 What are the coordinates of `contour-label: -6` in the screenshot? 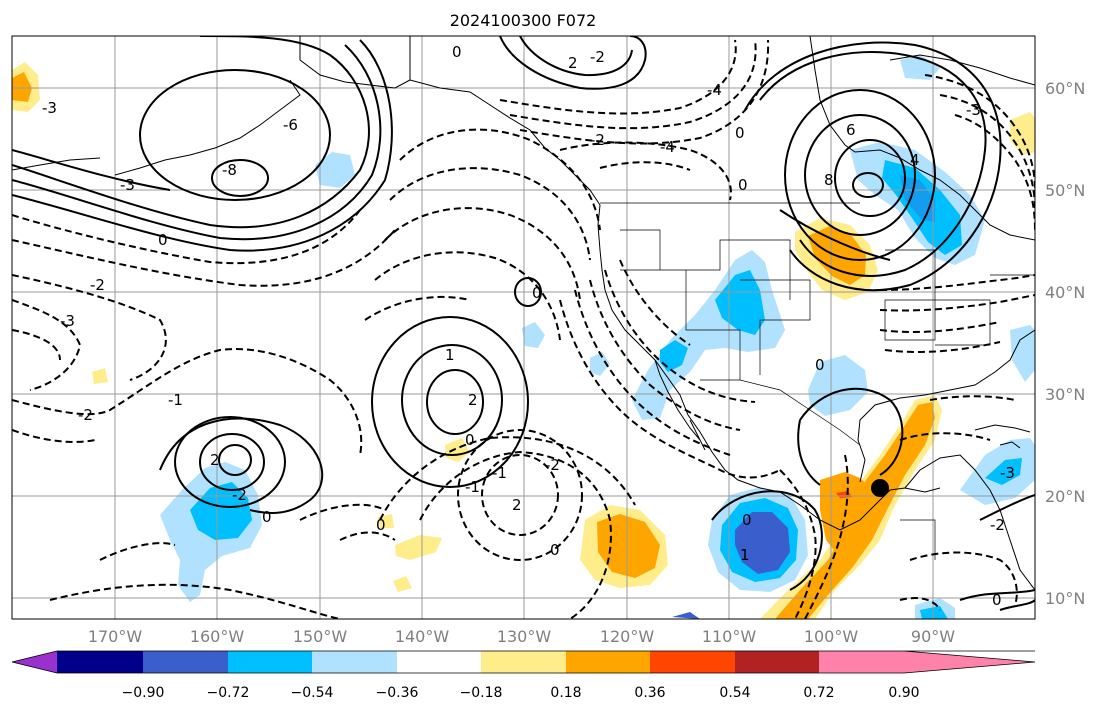 It's located at (290, 125).